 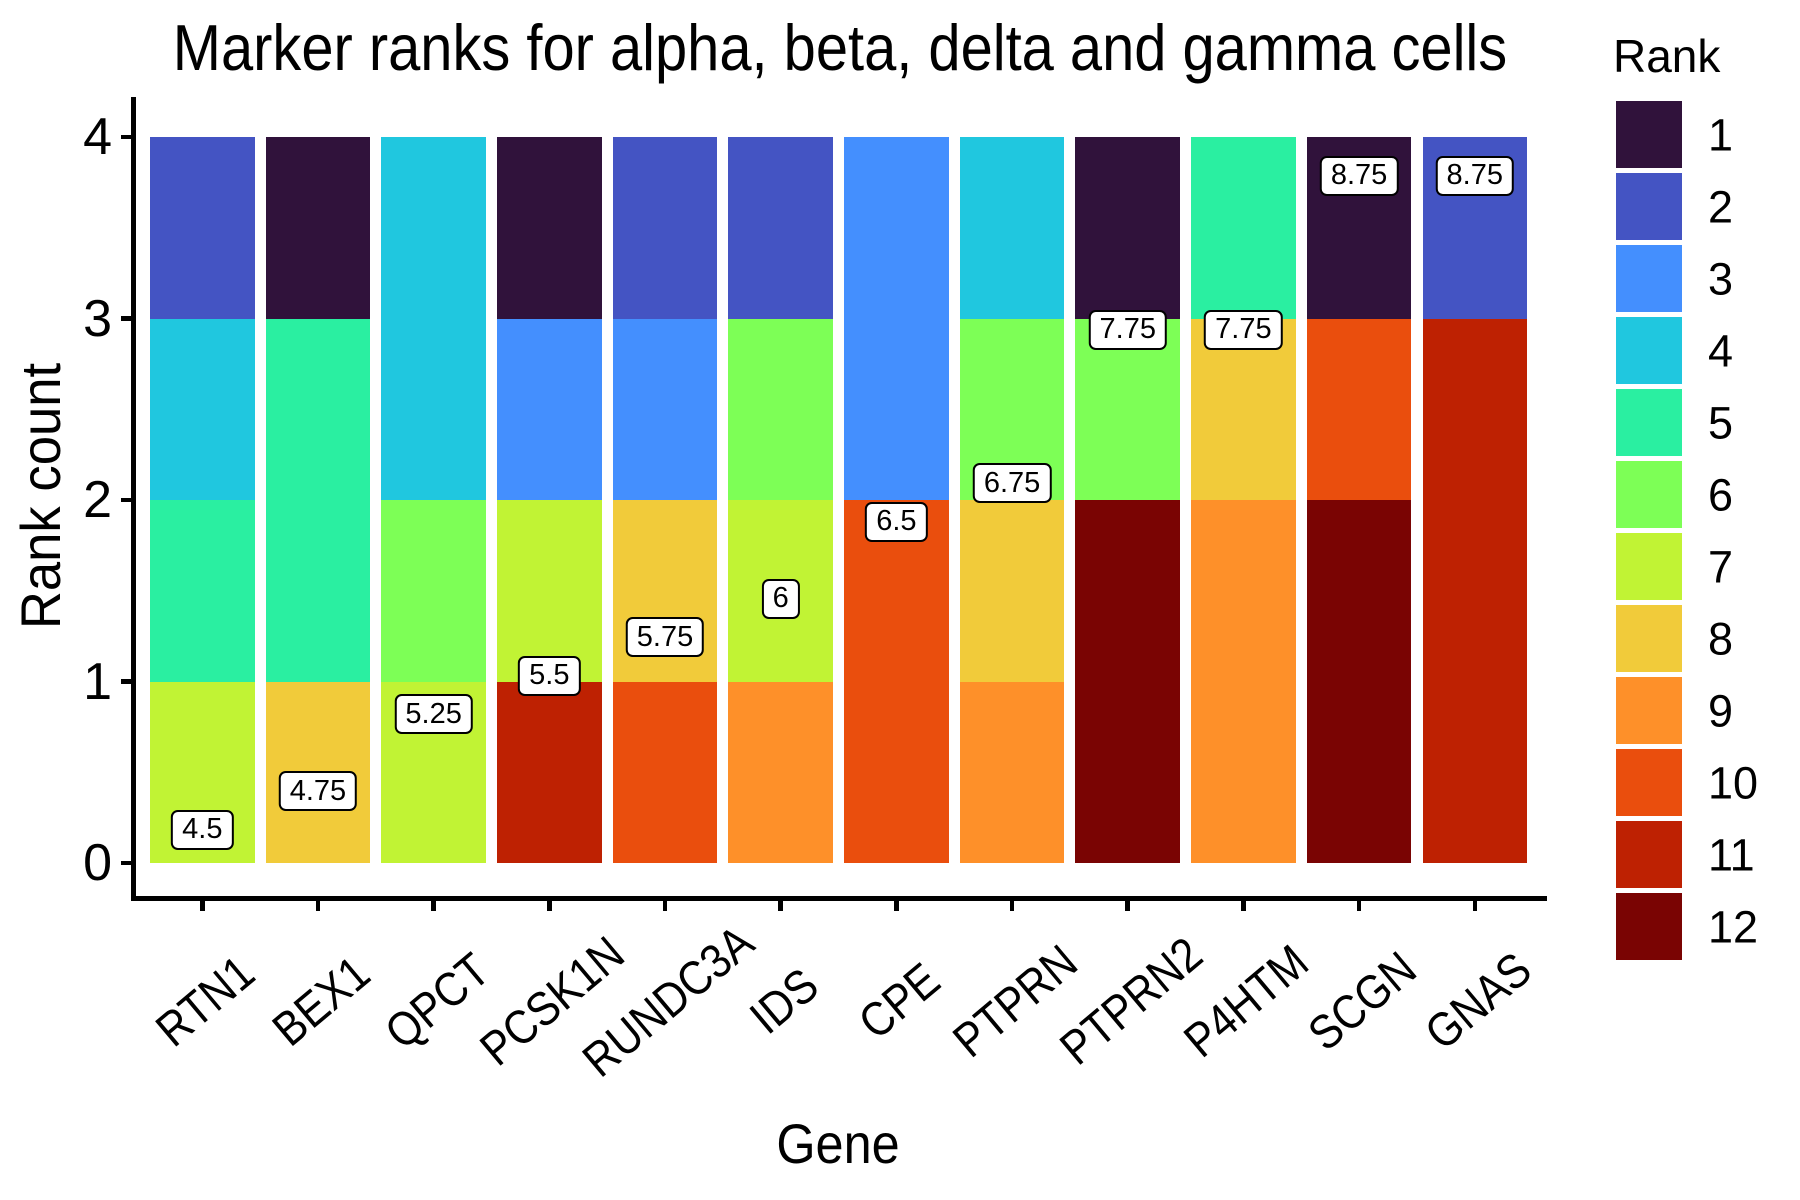 I want to click on x-tick-label: GNAS, so click(x=1478, y=1001).